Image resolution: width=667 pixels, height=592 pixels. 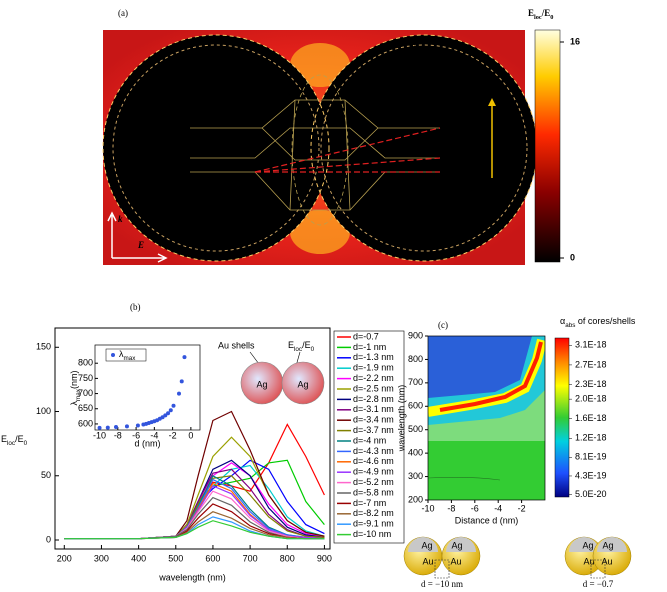 I want to click on schematic-field-label-part: loc, so click(x=298, y=349).